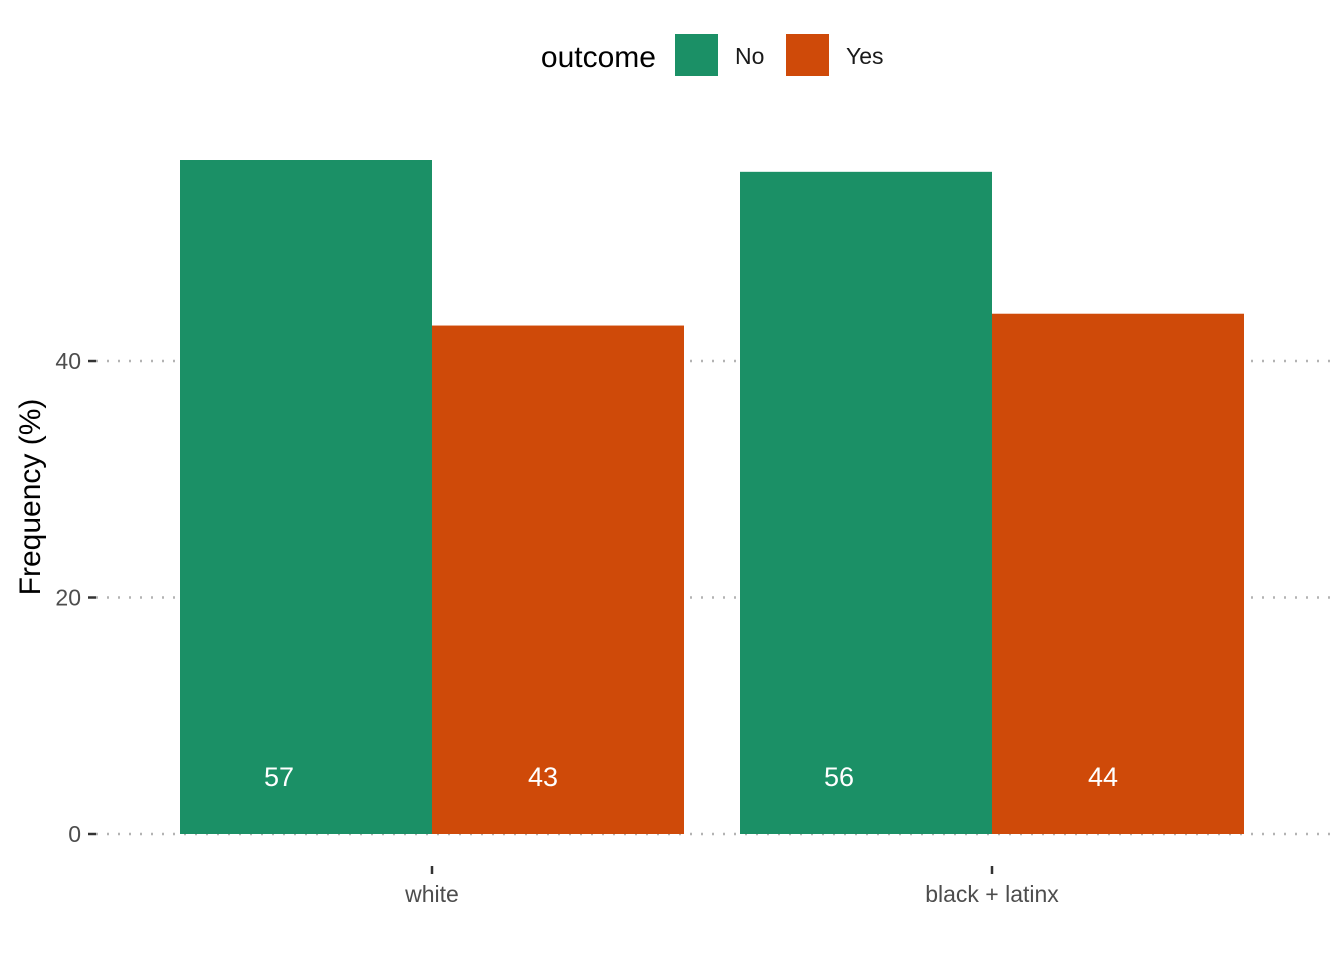  Describe the element at coordinates (839, 777) in the screenshot. I see `bar-value-label: 56` at that location.